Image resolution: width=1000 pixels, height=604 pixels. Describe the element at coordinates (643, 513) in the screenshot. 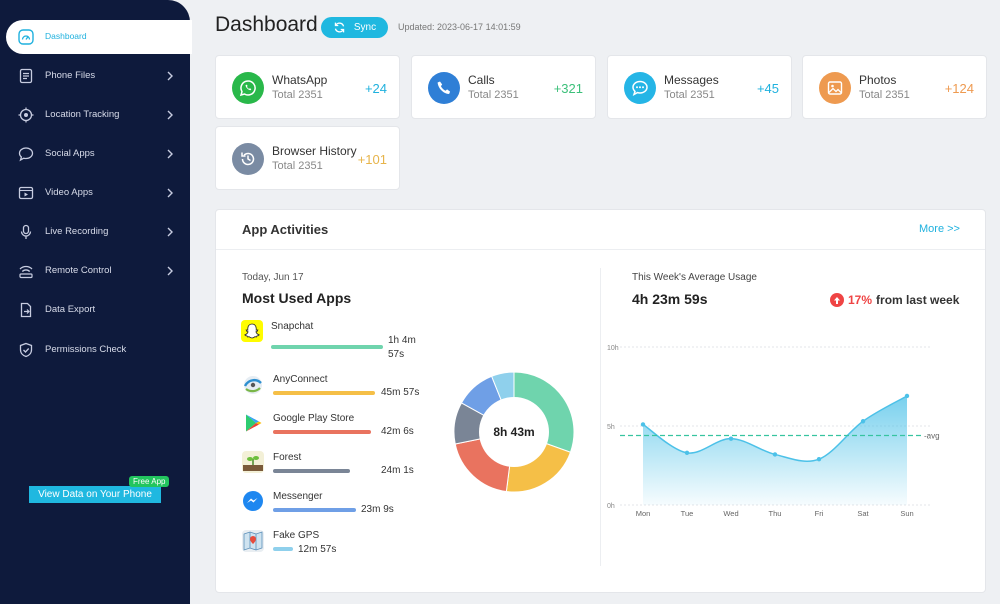

I see `x-tick-label: Mon` at that location.